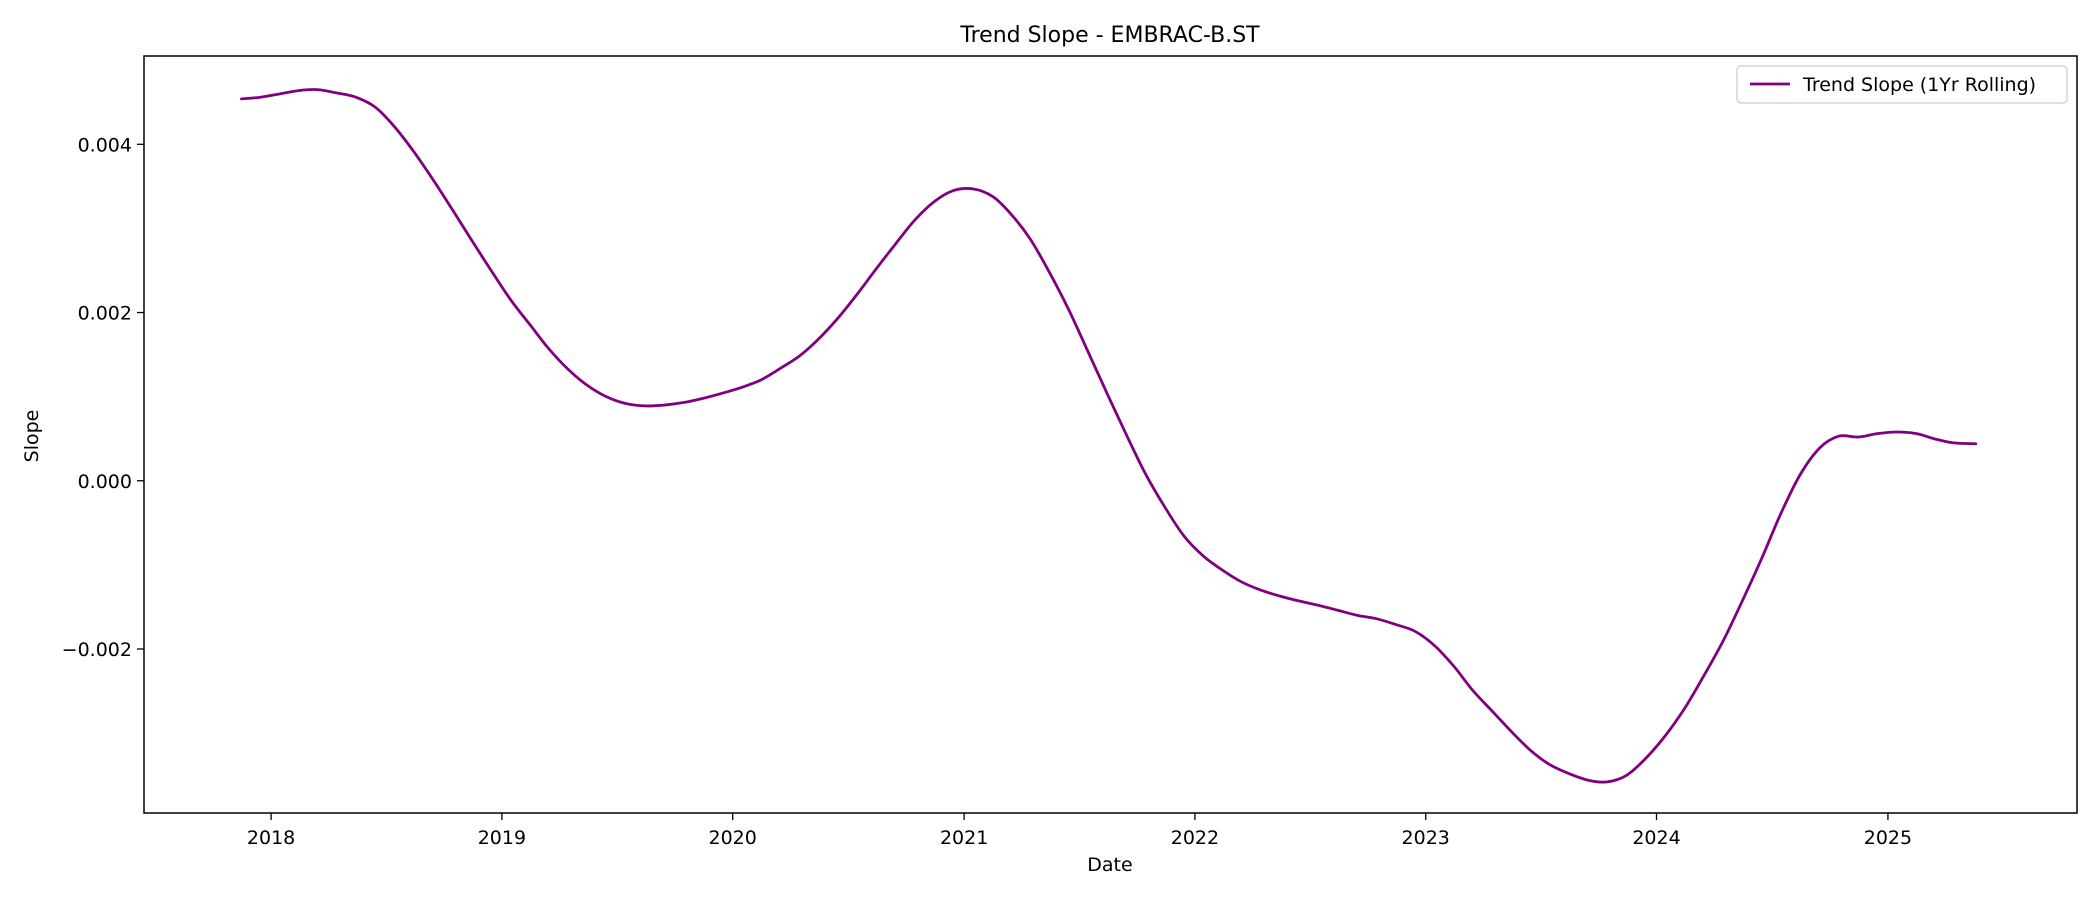 The image size is (2100, 904). I want to click on x-axis-ticks: 2018 2019 2020 2021 2022 2023 2024 2025, so click(1079, 831).